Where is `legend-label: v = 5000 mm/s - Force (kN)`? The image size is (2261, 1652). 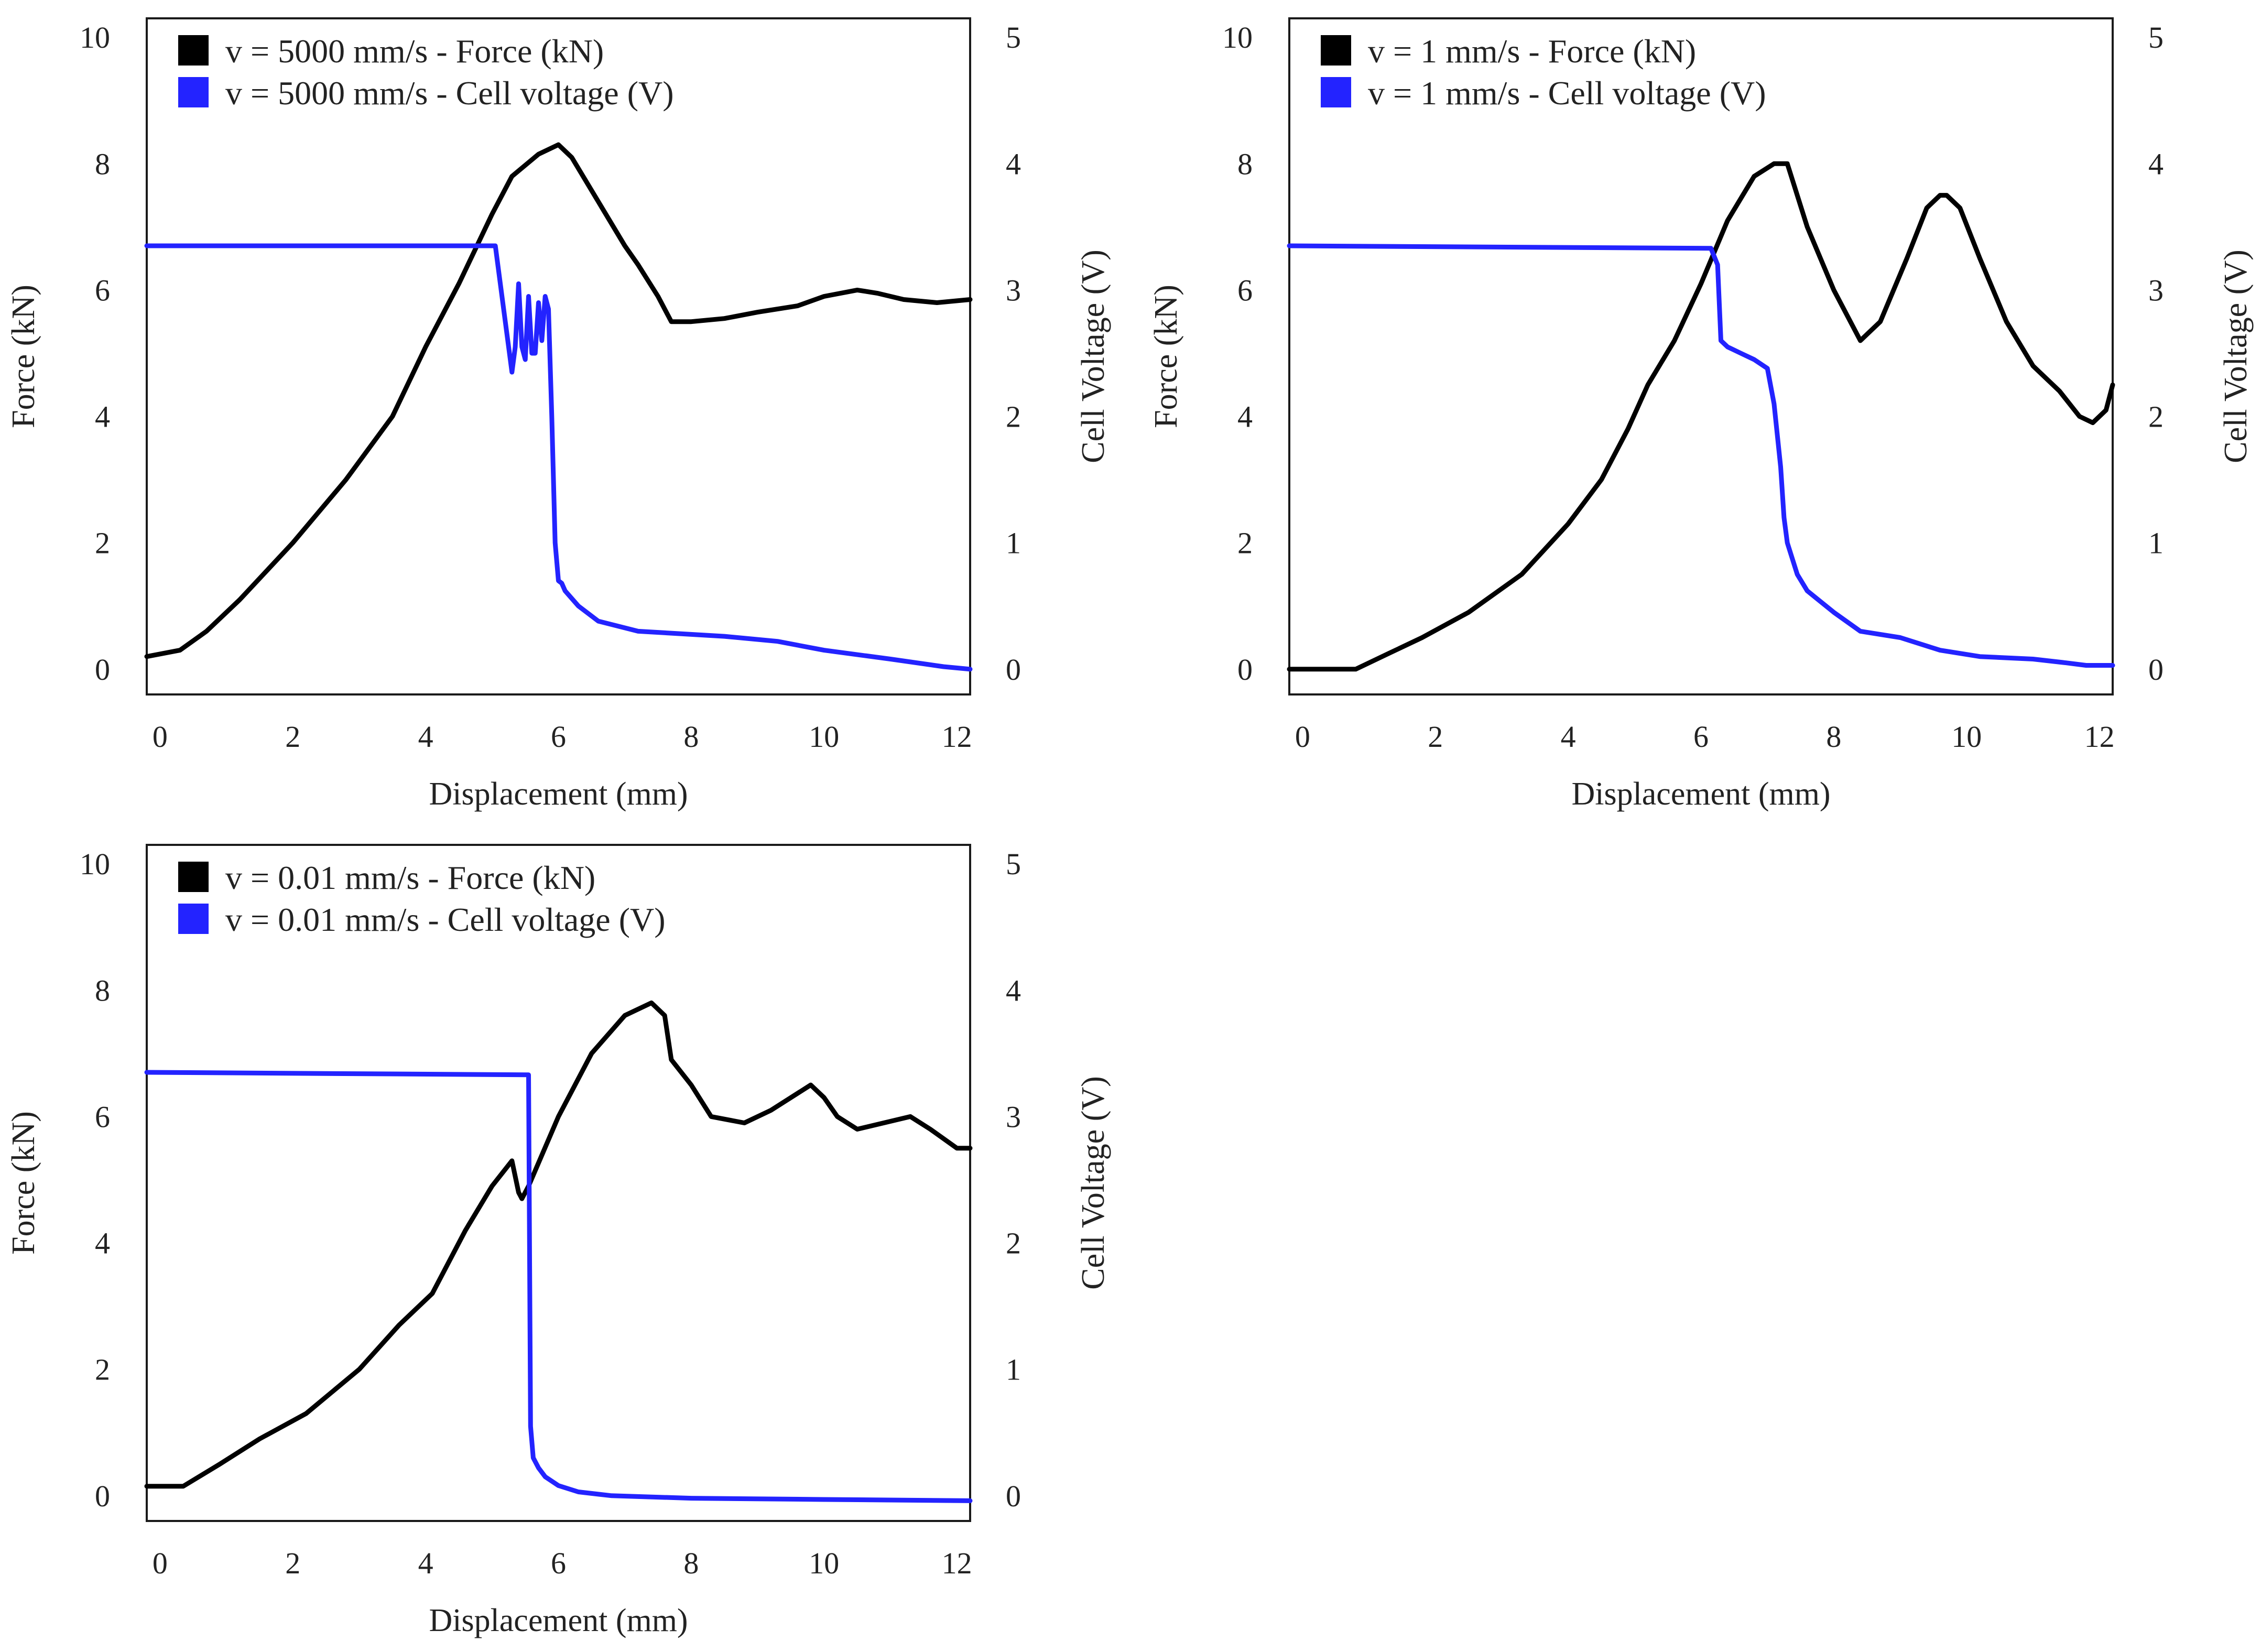 legend-label: v = 5000 mm/s - Force (kN) is located at coordinates (414, 51).